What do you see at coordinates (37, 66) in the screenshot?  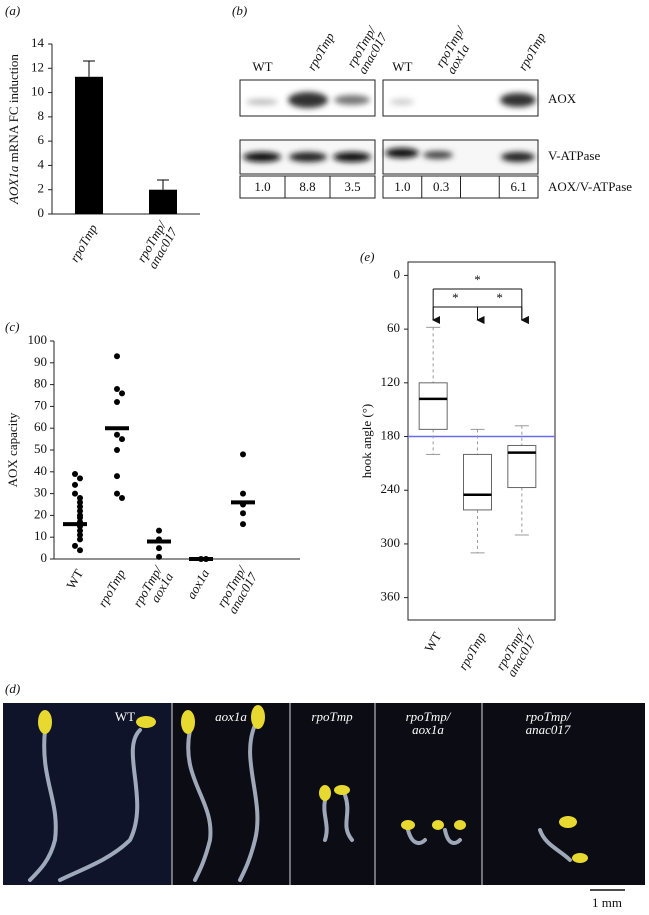 I see `y-tick-label: 12` at bounding box center [37, 66].